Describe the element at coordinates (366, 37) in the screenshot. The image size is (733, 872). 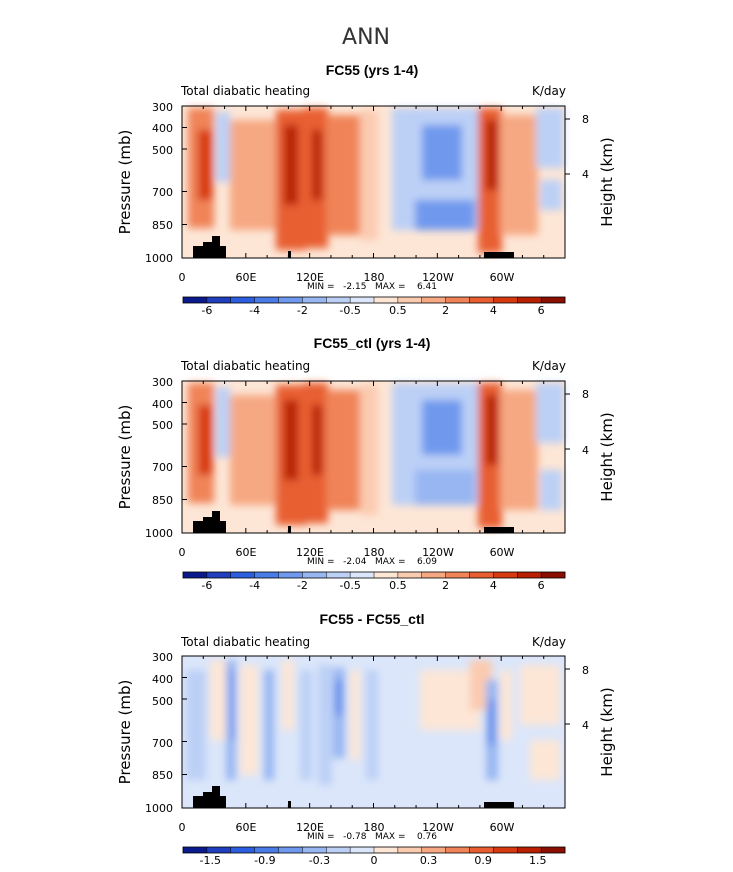
I see `figure-title: ANN` at that location.